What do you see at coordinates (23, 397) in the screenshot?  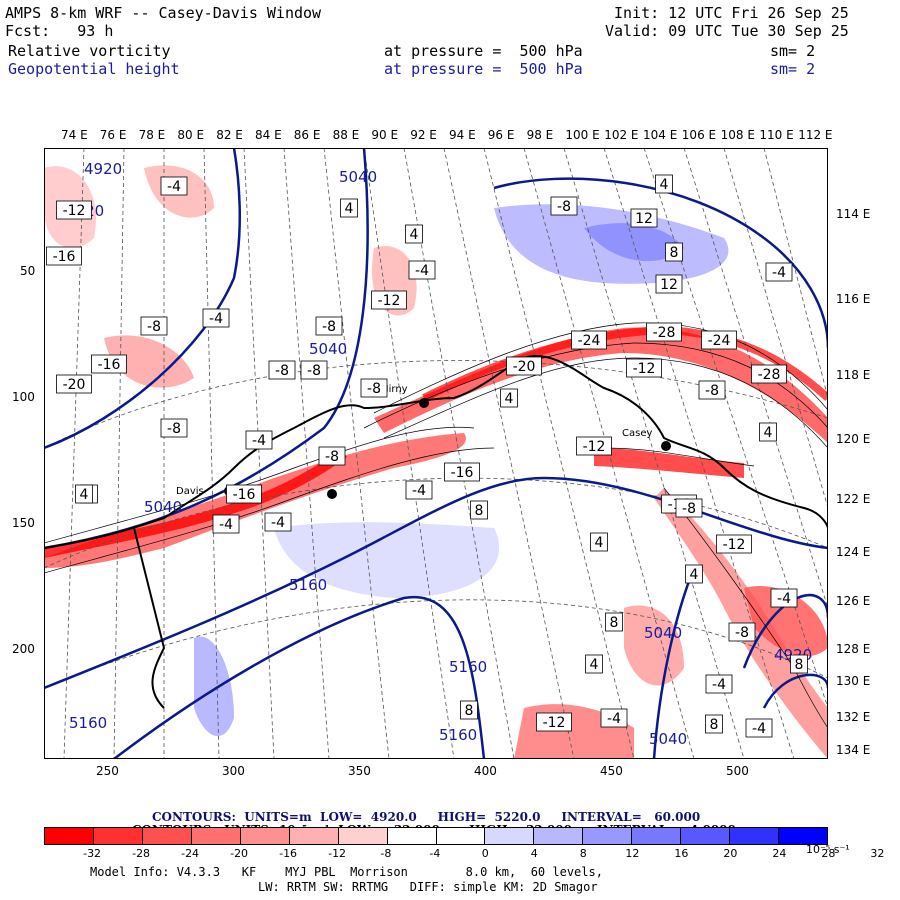 I see `left-tick-label: 100` at bounding box center [23, 397].